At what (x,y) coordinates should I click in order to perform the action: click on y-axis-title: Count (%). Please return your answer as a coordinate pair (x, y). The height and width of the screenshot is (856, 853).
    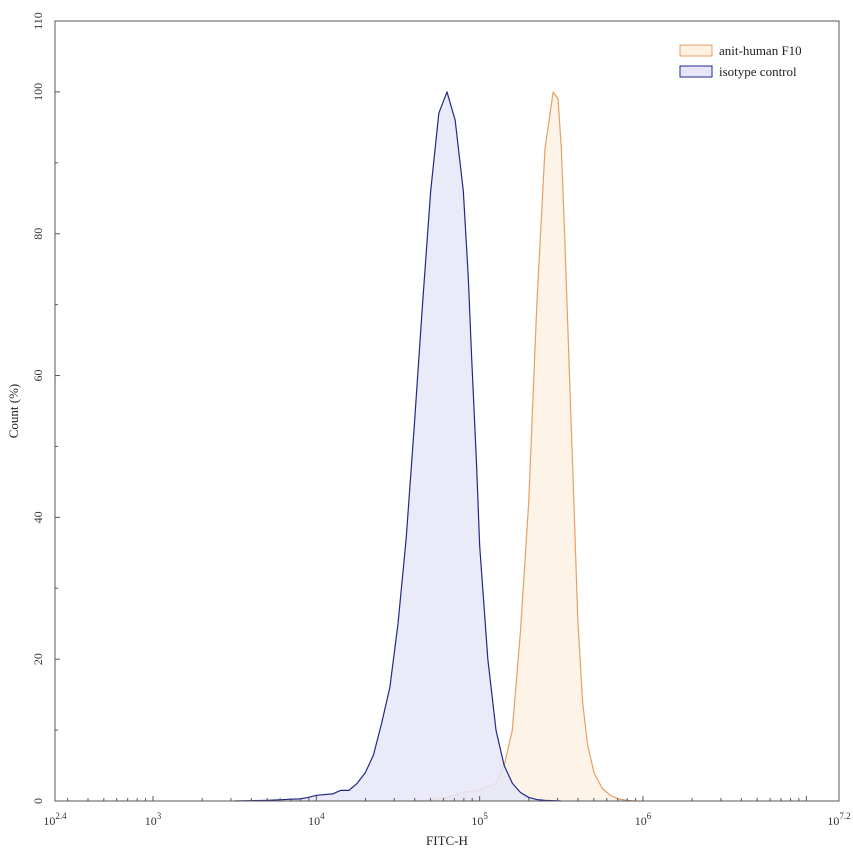
    Looking at the image, I should click on (13, 411).